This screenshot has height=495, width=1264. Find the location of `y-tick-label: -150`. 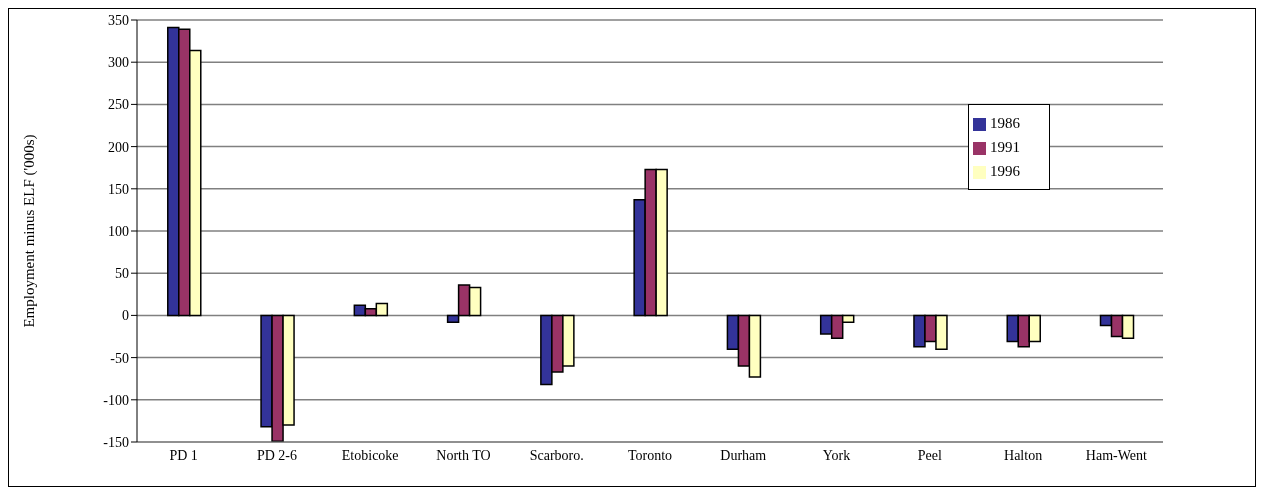

y-tick-label: -150 is located at coordinates (116, 442).